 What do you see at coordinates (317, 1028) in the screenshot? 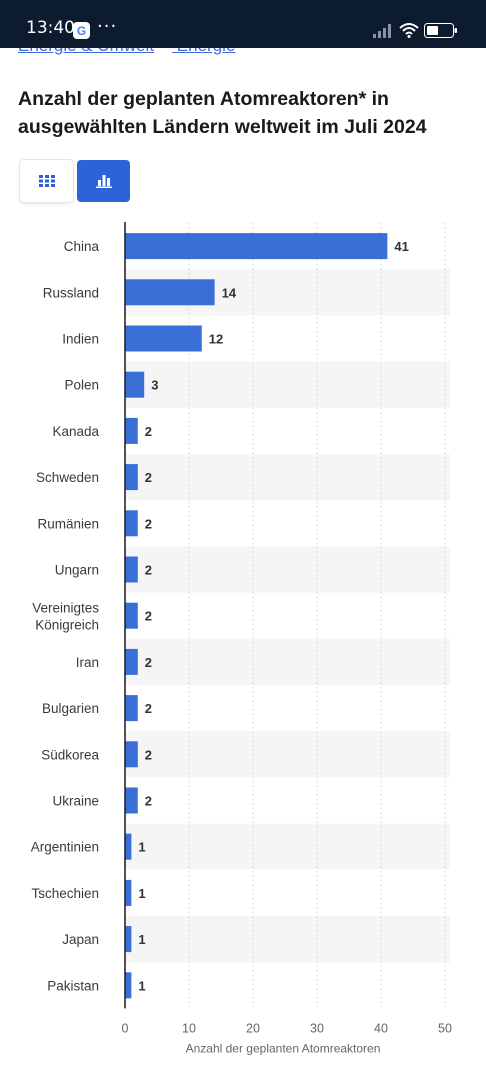
I see `x-tick-label: 30` at bounding box center [317, 1028].